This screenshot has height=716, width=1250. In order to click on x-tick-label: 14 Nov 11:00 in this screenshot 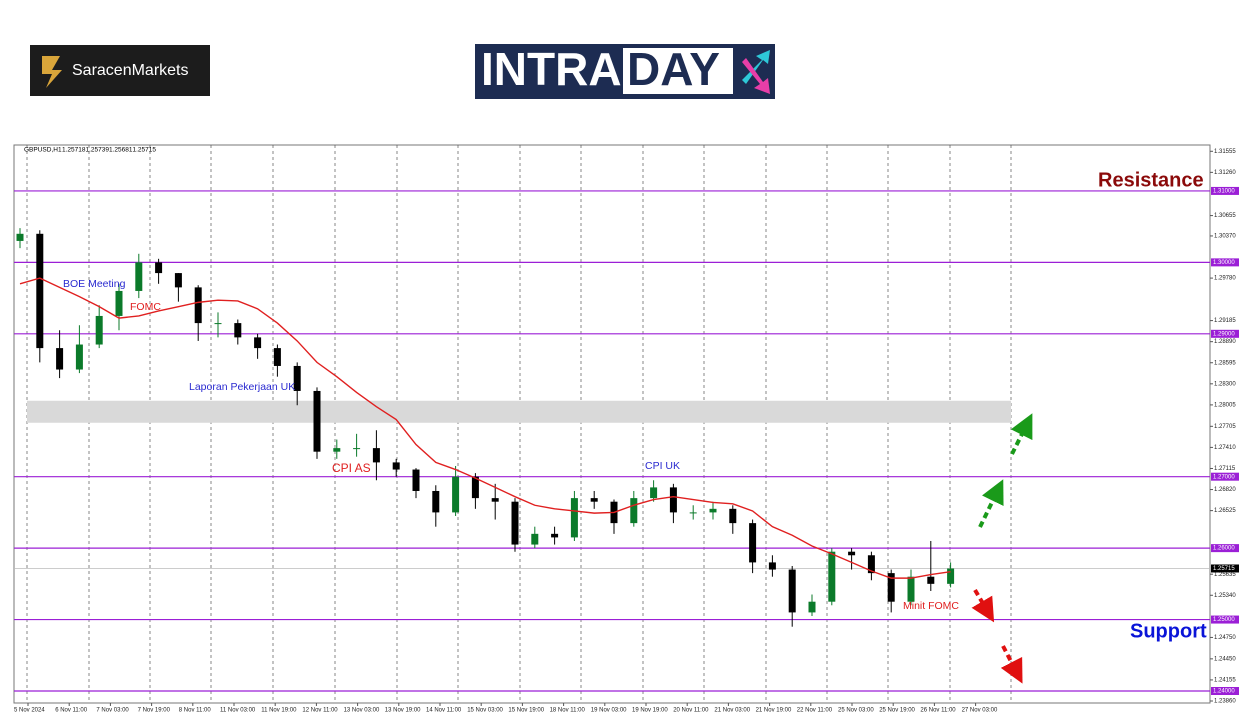, I will do `click(444, 711)`.